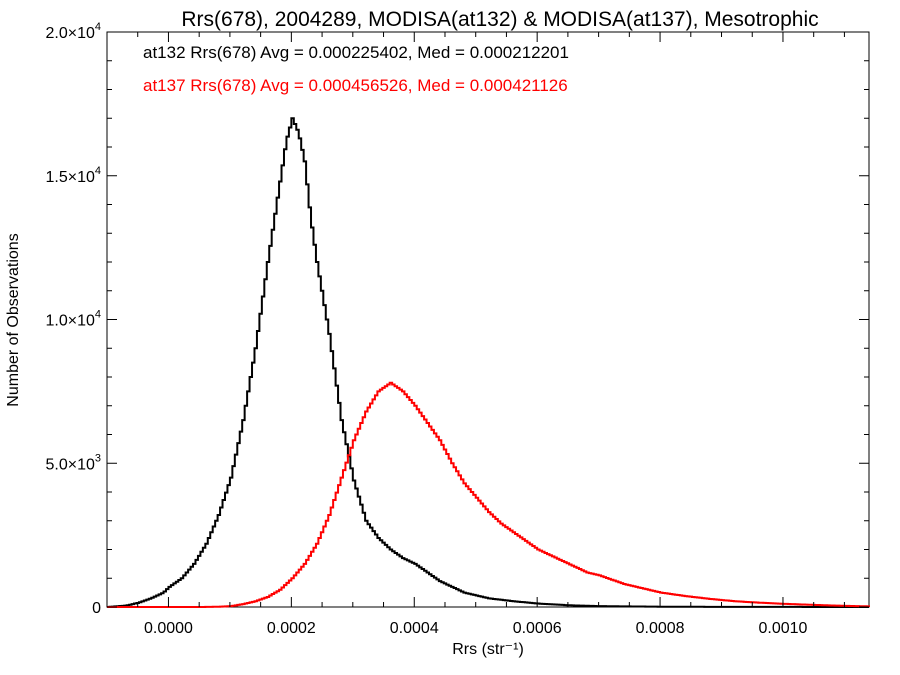 The width and height of the screenshot is (900, 675). I want to click on x-tick-label: 0.0000, so click(168, 628).